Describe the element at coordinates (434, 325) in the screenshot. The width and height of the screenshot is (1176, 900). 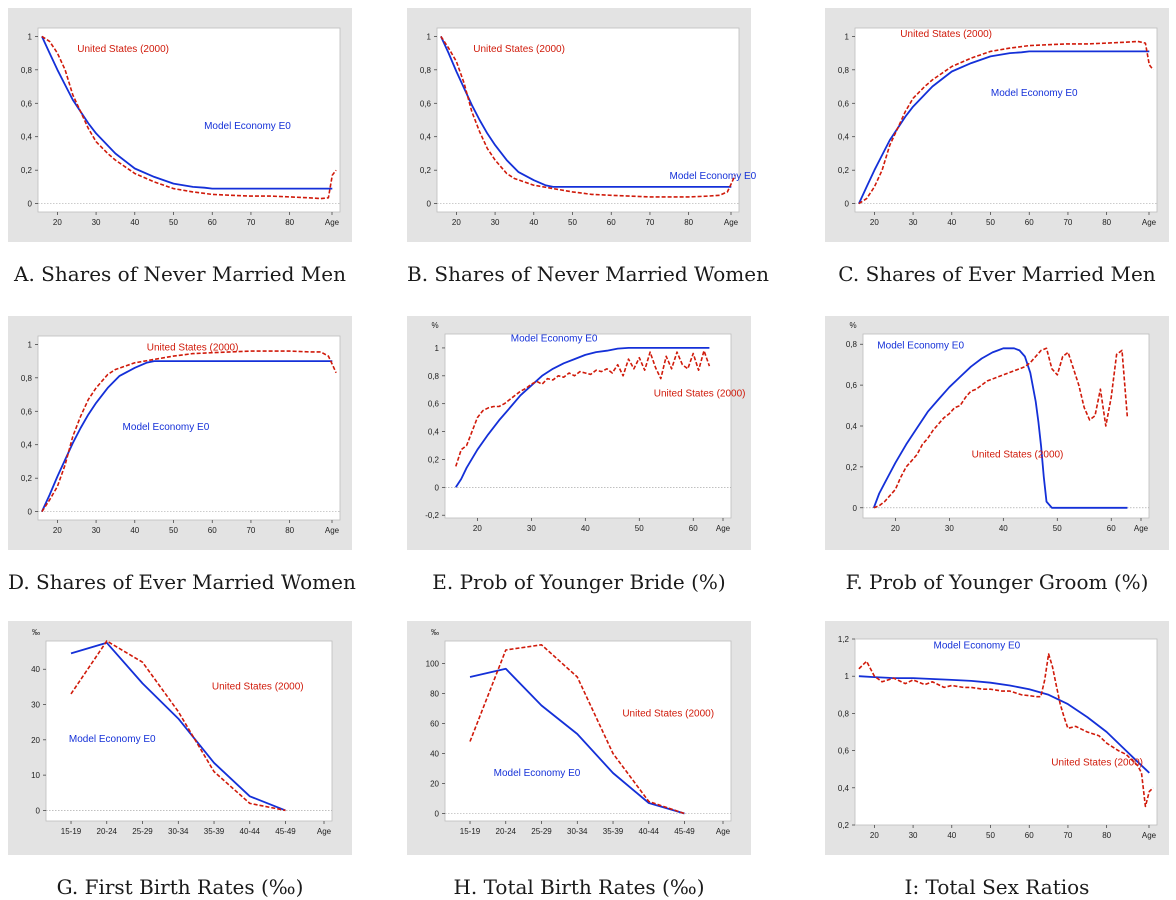
I see `y-unit-label: %` at that location.